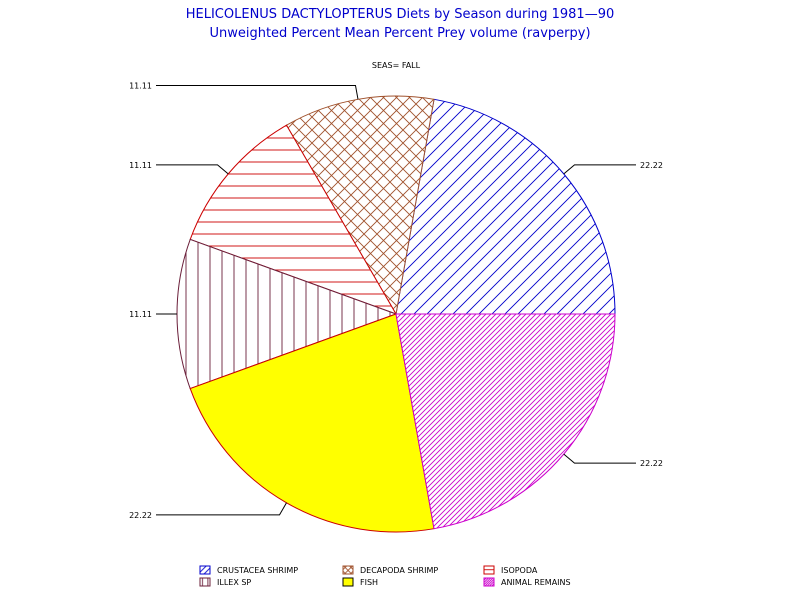 This screenshot has width=800, height=604. I want to click on legend-item-illex-sp: ILLEX SP, so click(225, 582).